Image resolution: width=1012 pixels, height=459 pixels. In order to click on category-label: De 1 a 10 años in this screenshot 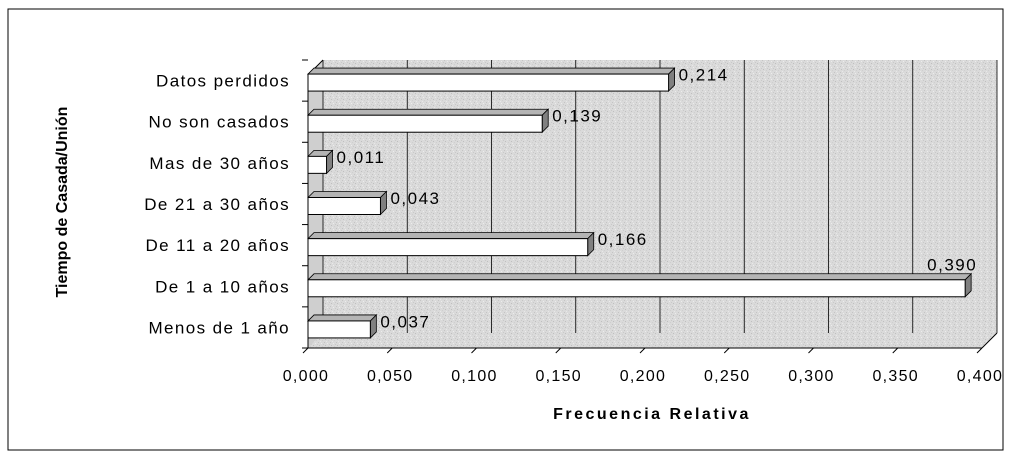, I will do `click(222, 286)`.